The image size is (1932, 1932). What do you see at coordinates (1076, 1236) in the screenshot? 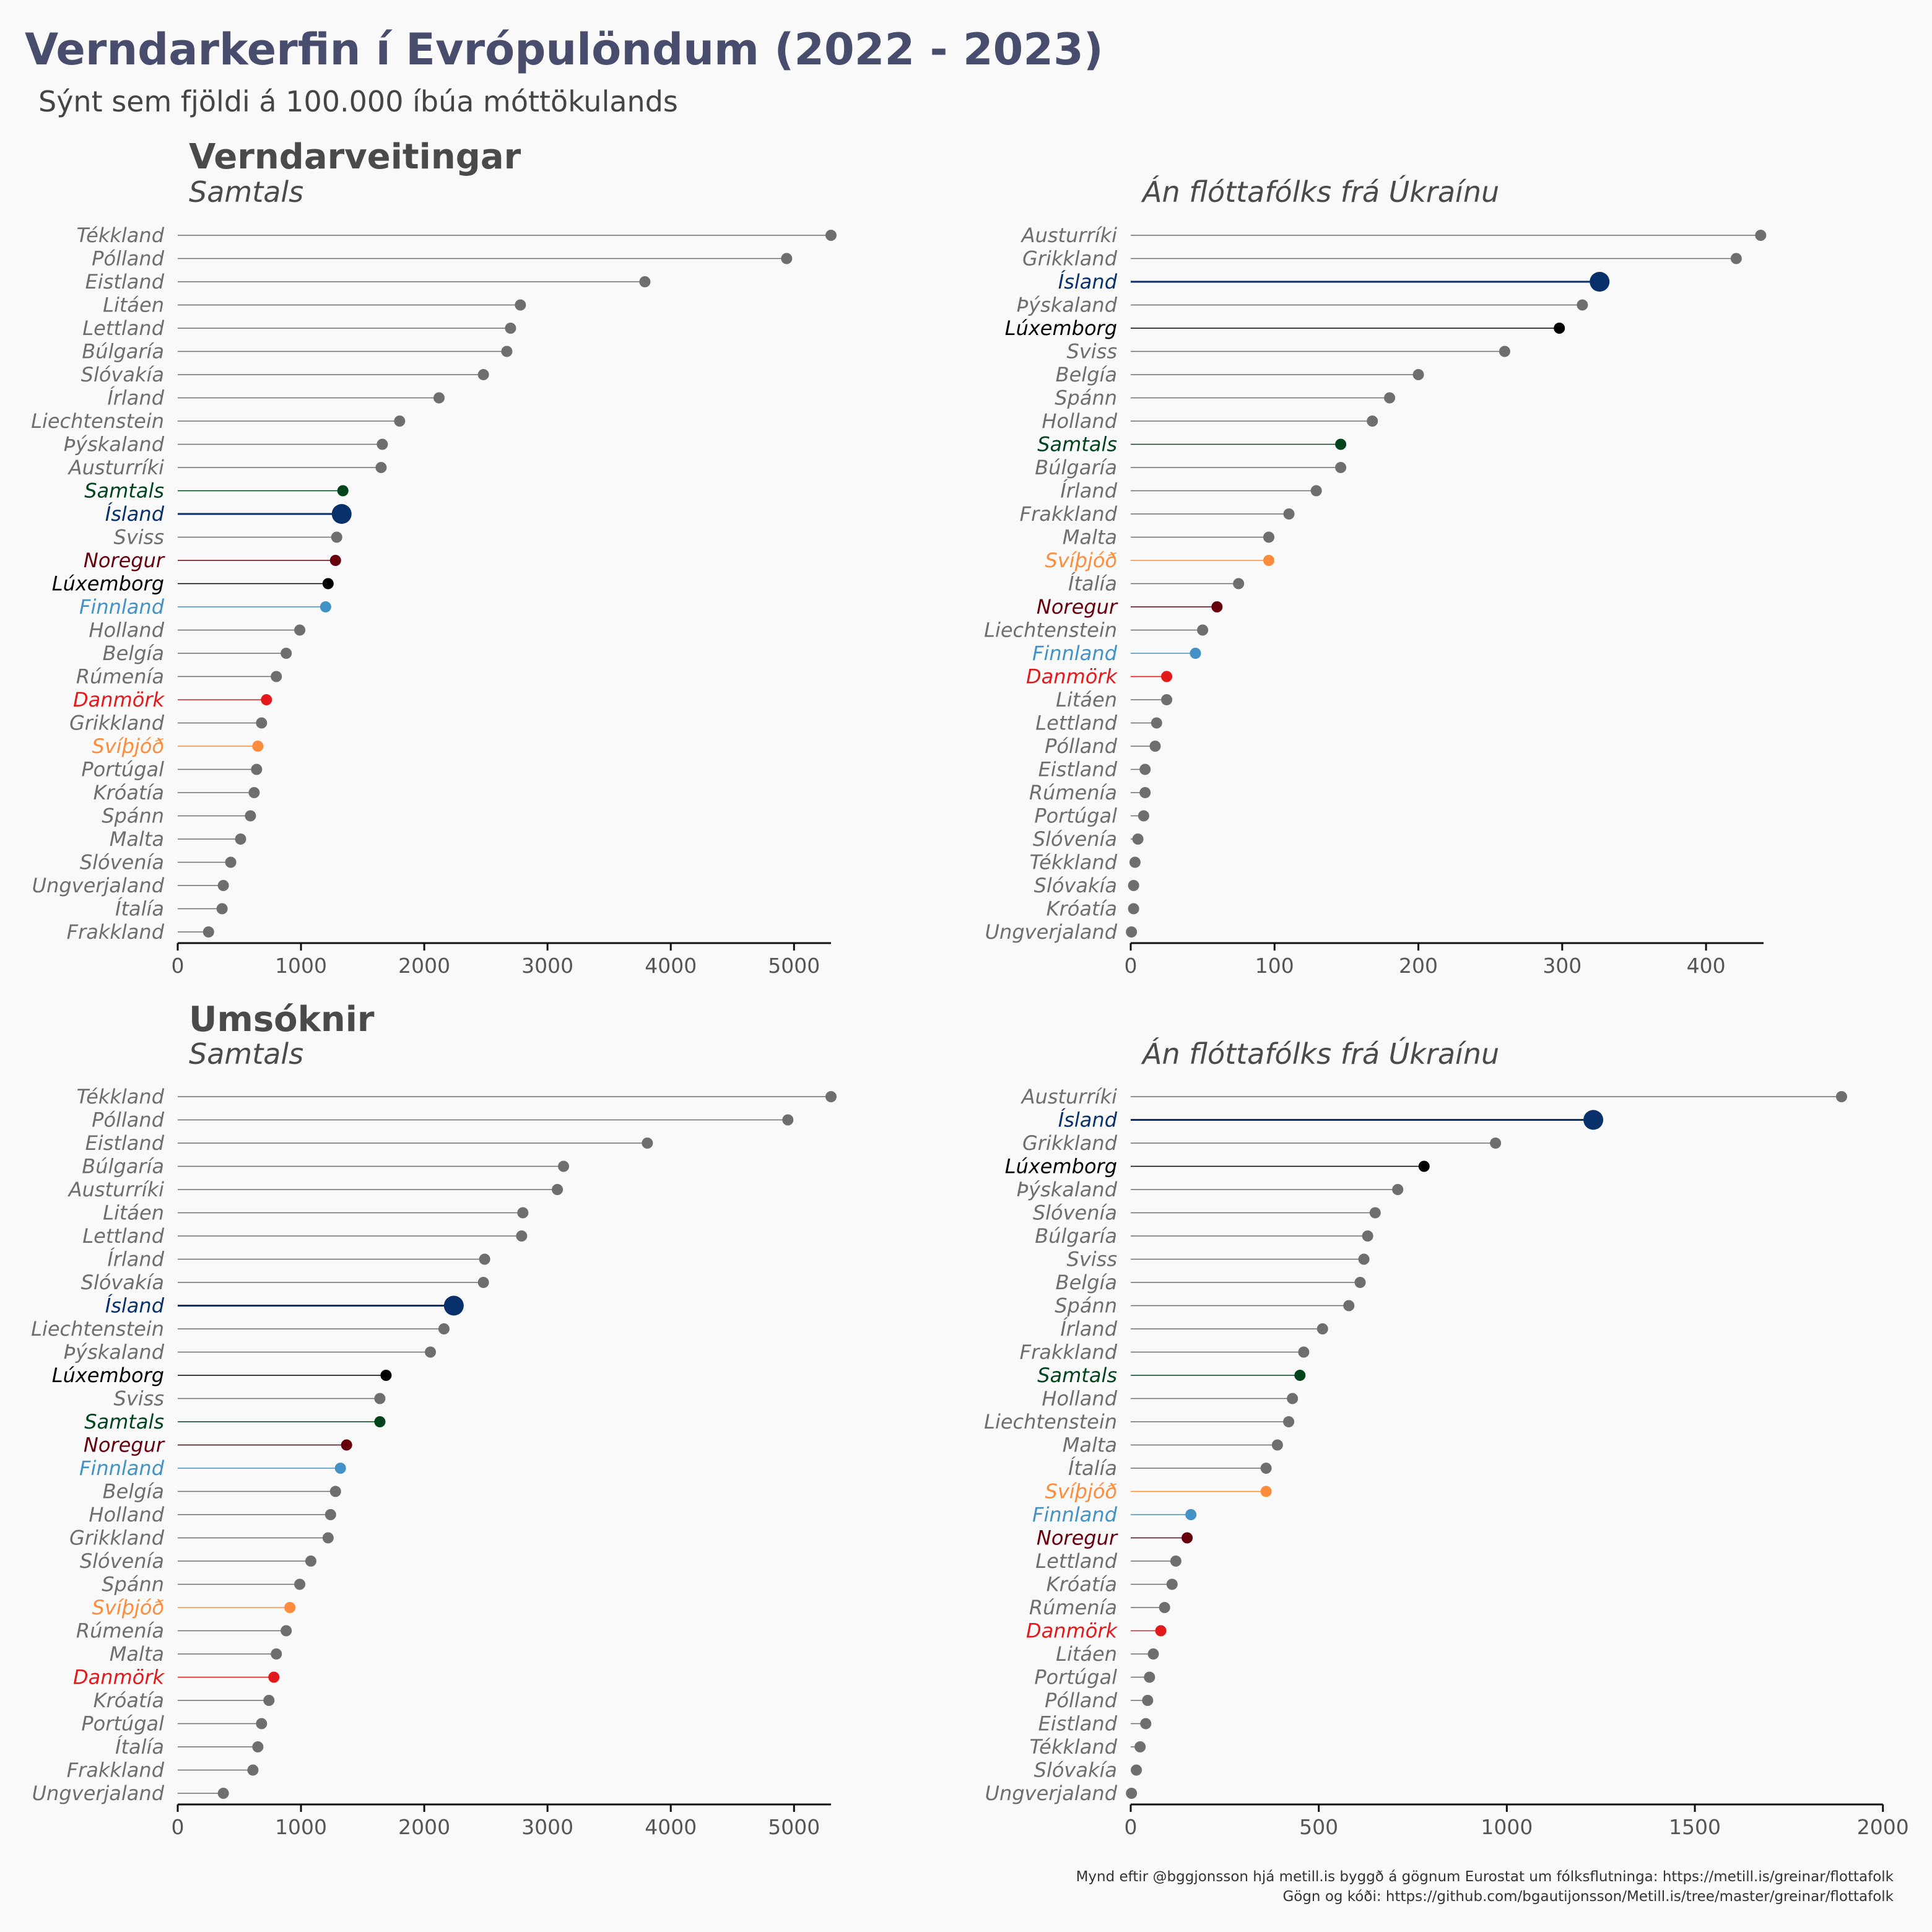
I see `category-label: Búlgaría` at bounding box center [1076, 1236].